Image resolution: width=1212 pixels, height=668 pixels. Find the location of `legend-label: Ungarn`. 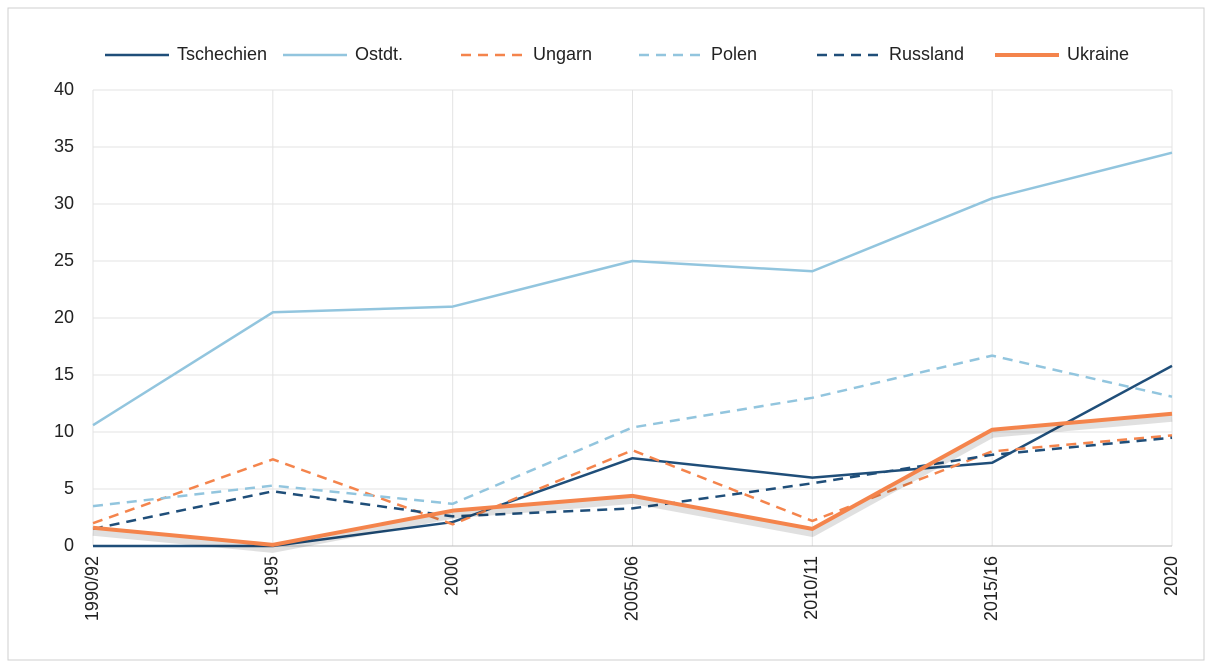

legend-label: Ungarn is located at coordinates (562, 54).